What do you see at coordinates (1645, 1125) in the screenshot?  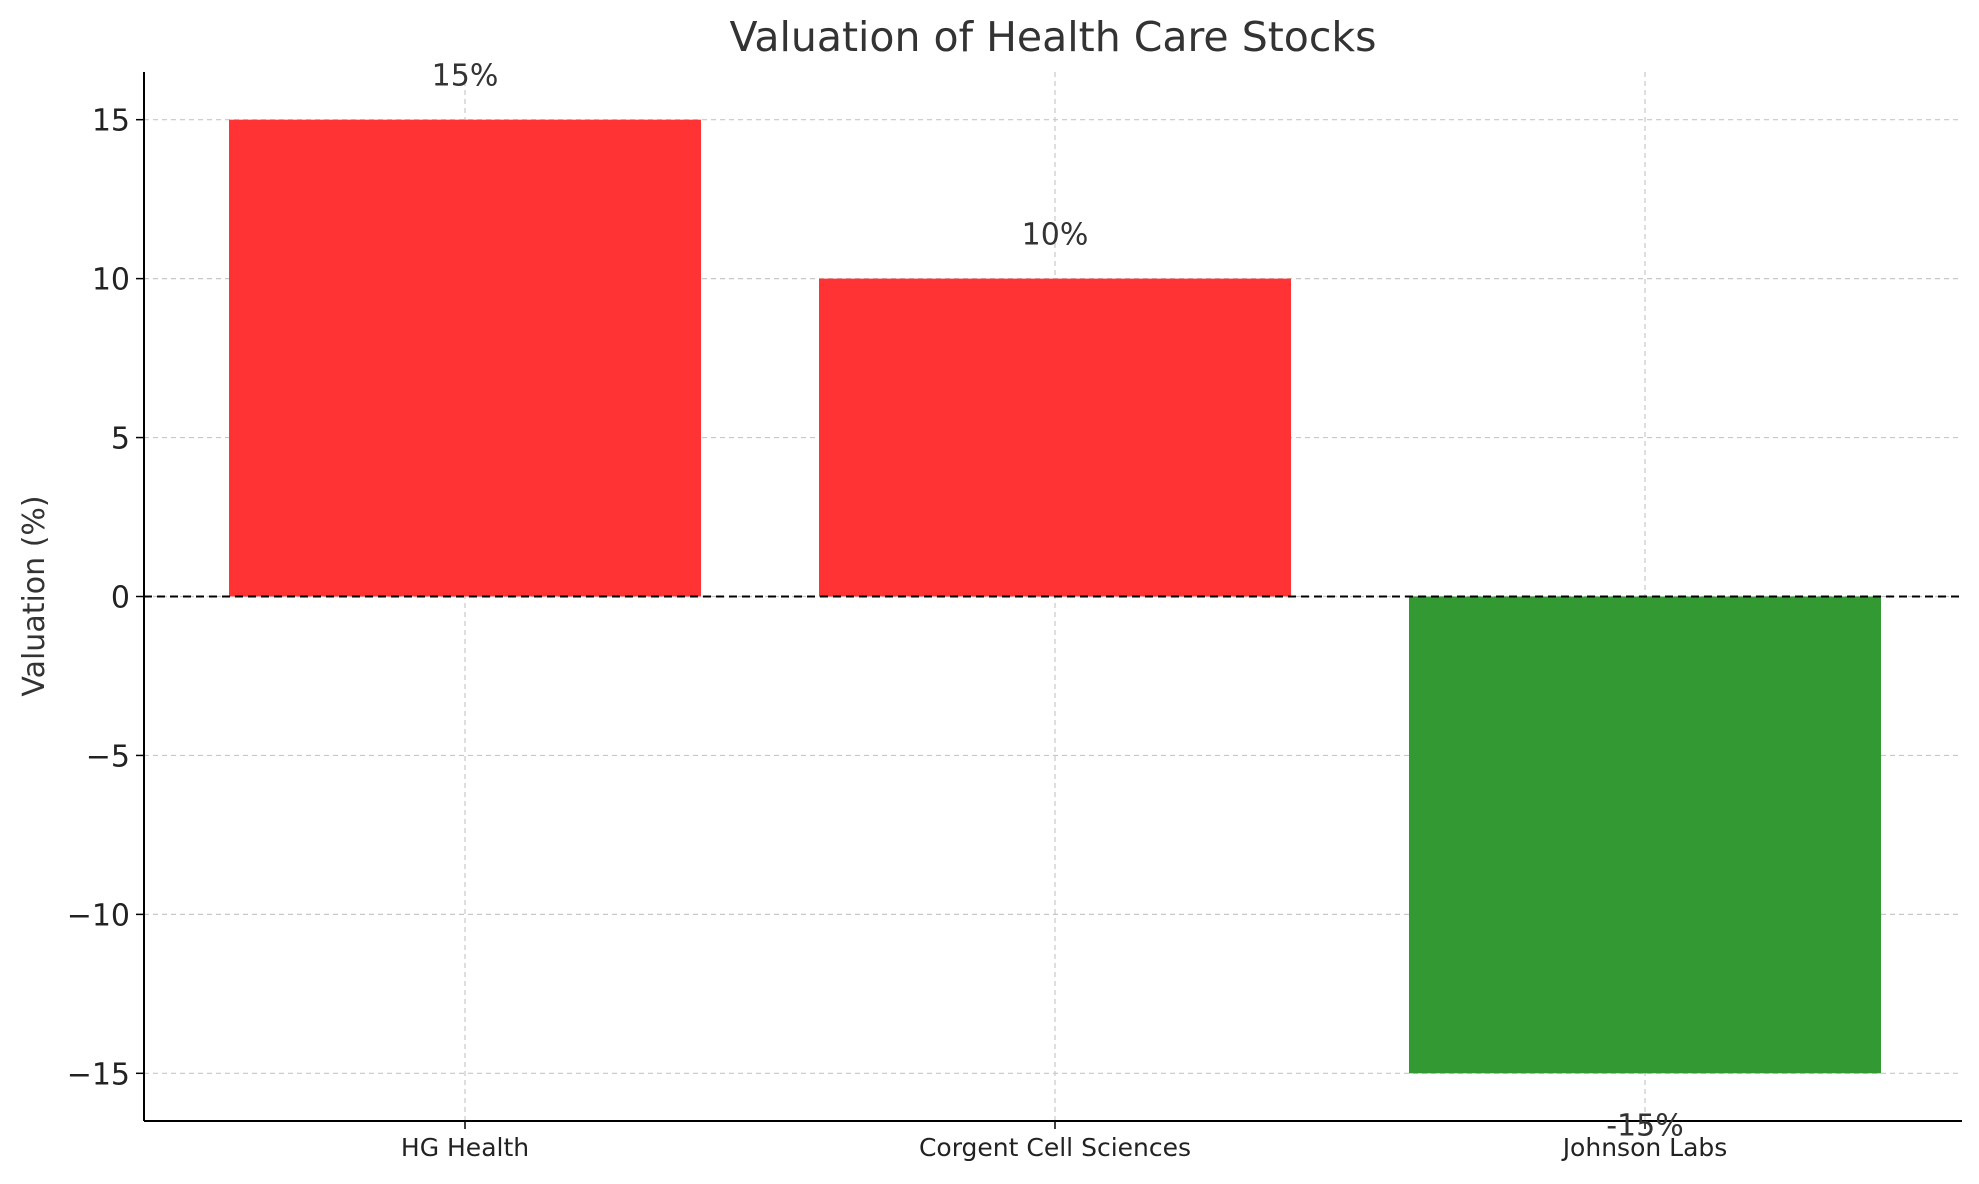 I see `bar-value-label: -15%` at bounding box center [1645, 1125].